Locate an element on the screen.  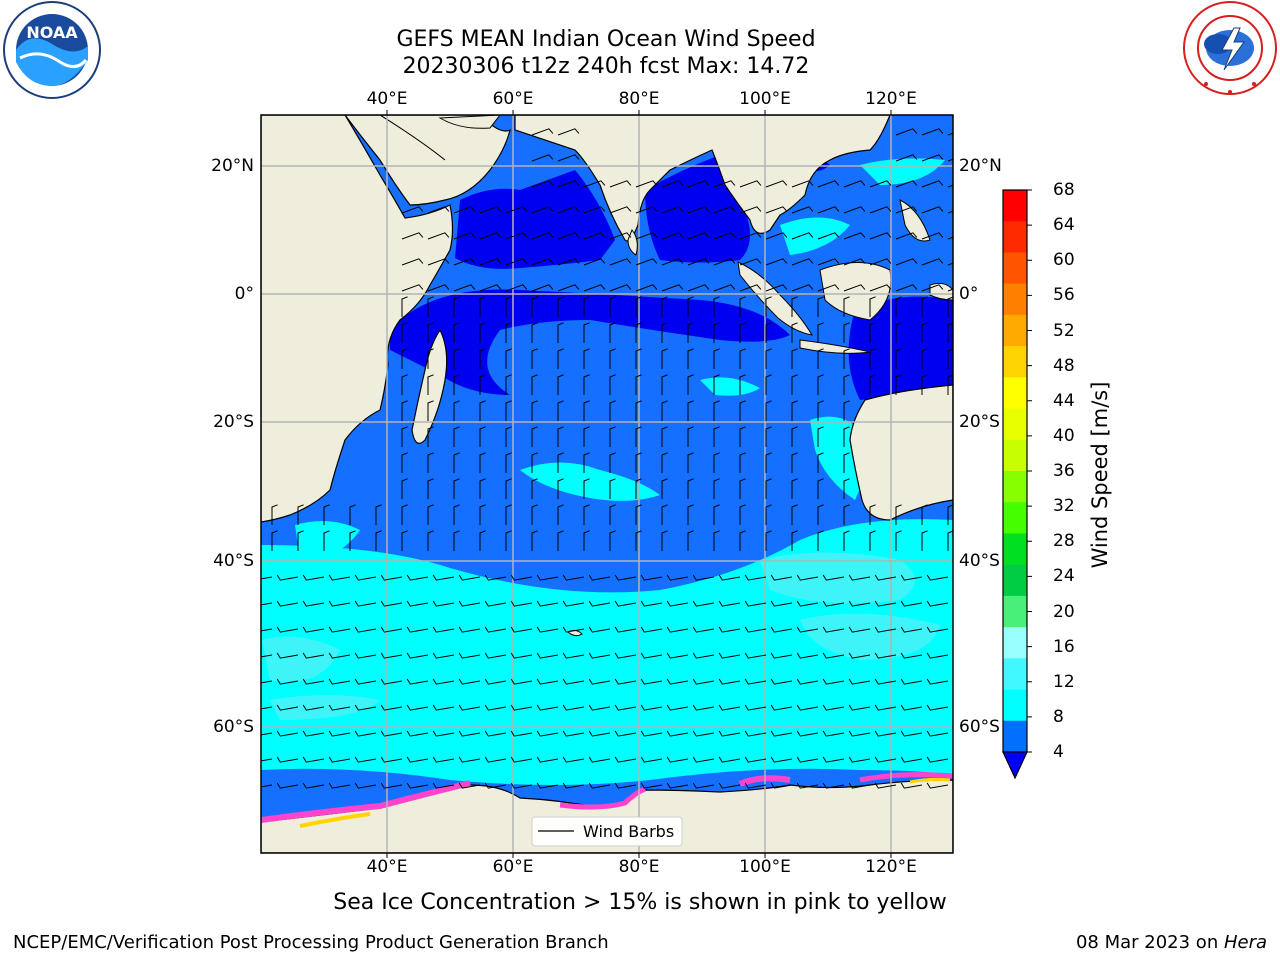
colorbar-tick-label: 44 is located at coordinates (1064, 400).